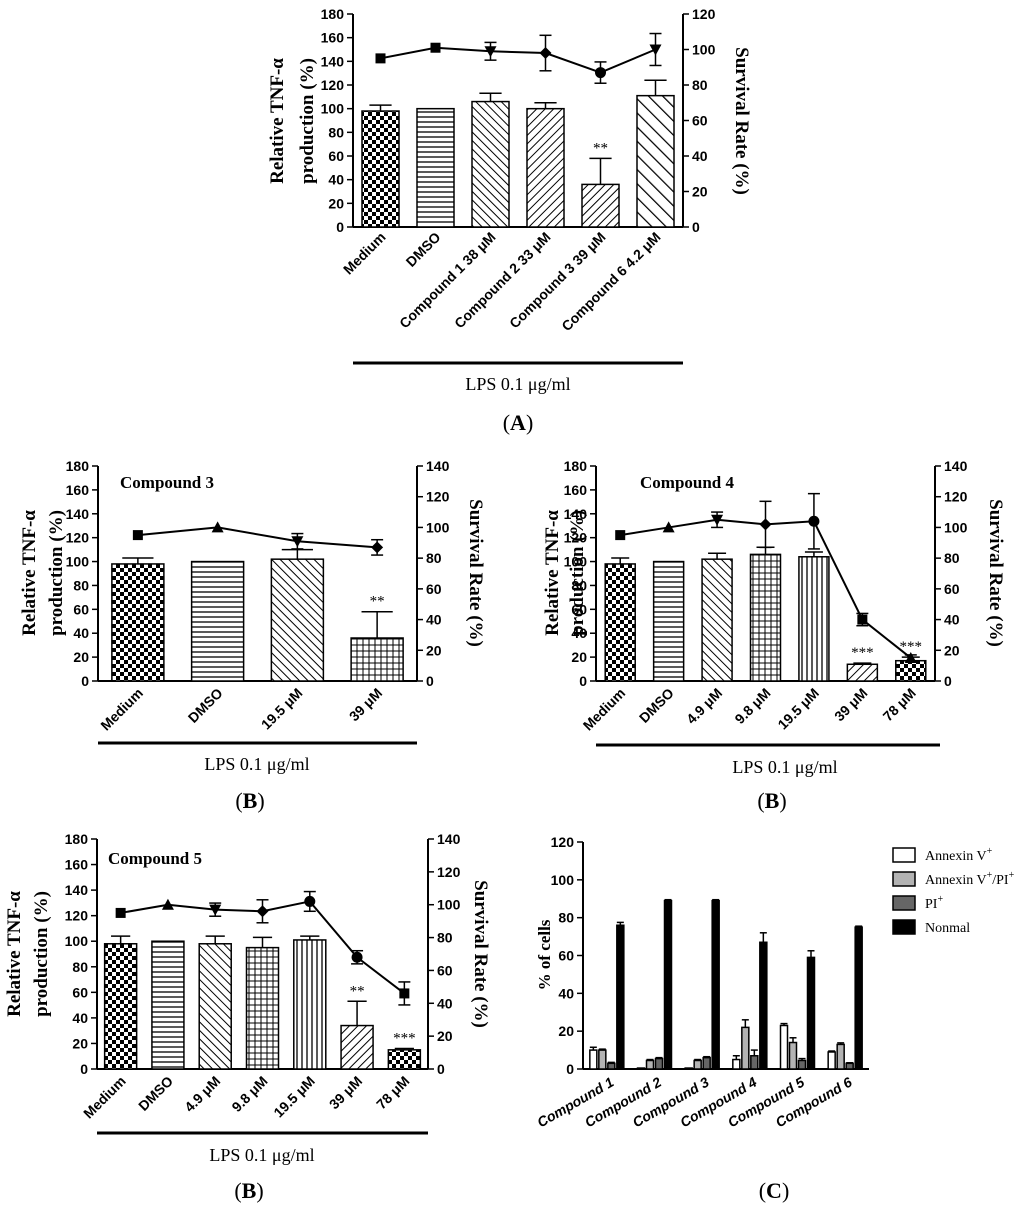 The height and width of the screenshot is (1211, 1024). What do you see at coordinates (576, 490) in the screenshot?
I see `y-tick-label: 160` at bounding box center [576, 490].